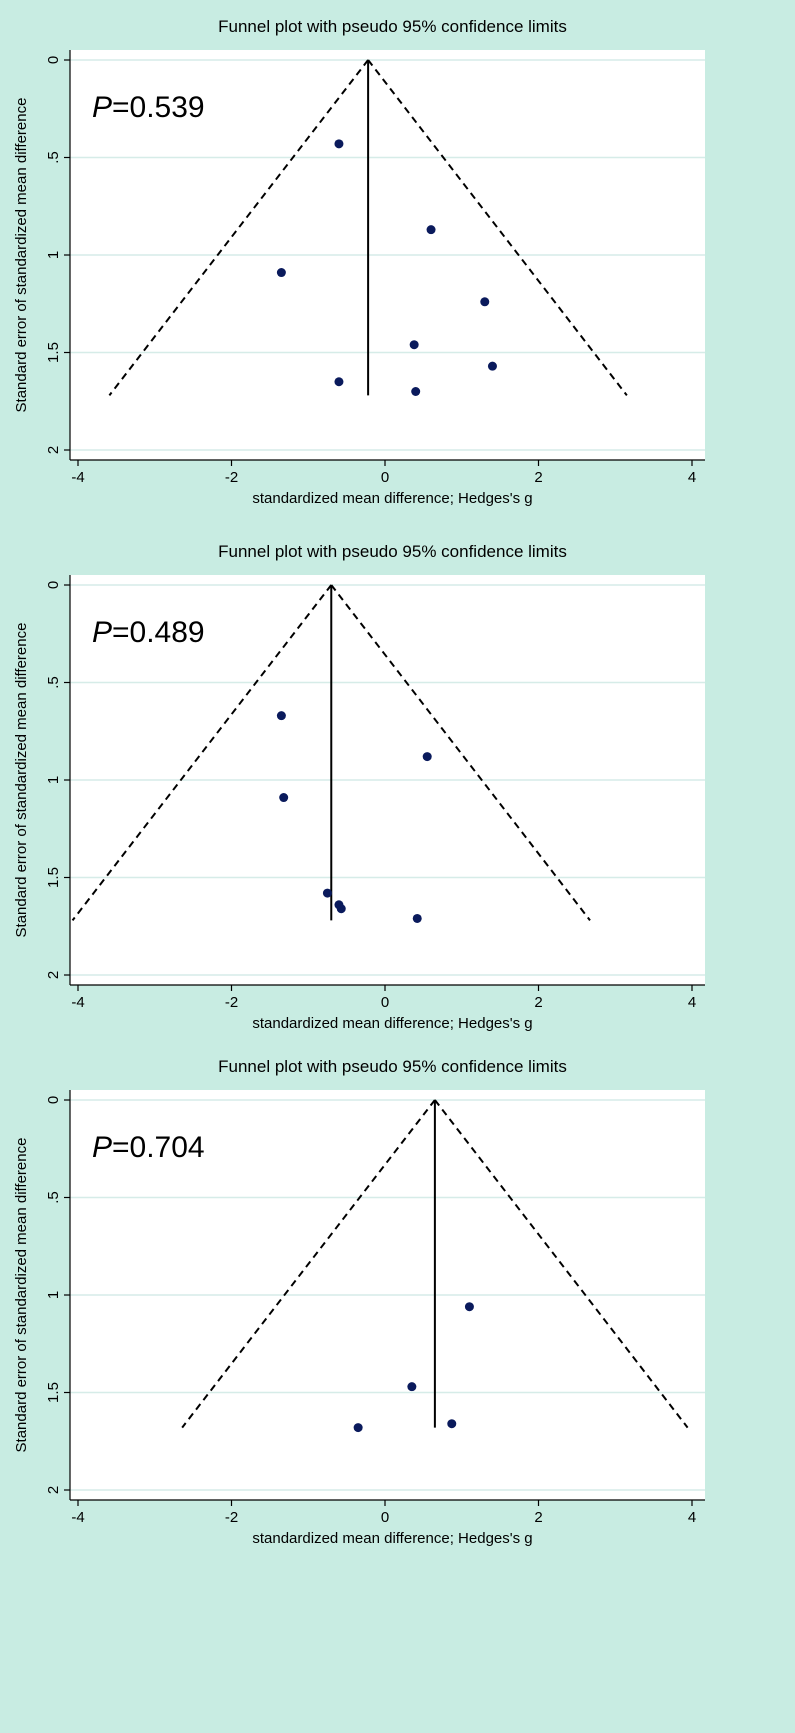 Image resolution: width=795 pixels, height=1733 pixels. I want to click on p-value: =0.539, so click(158, 107).